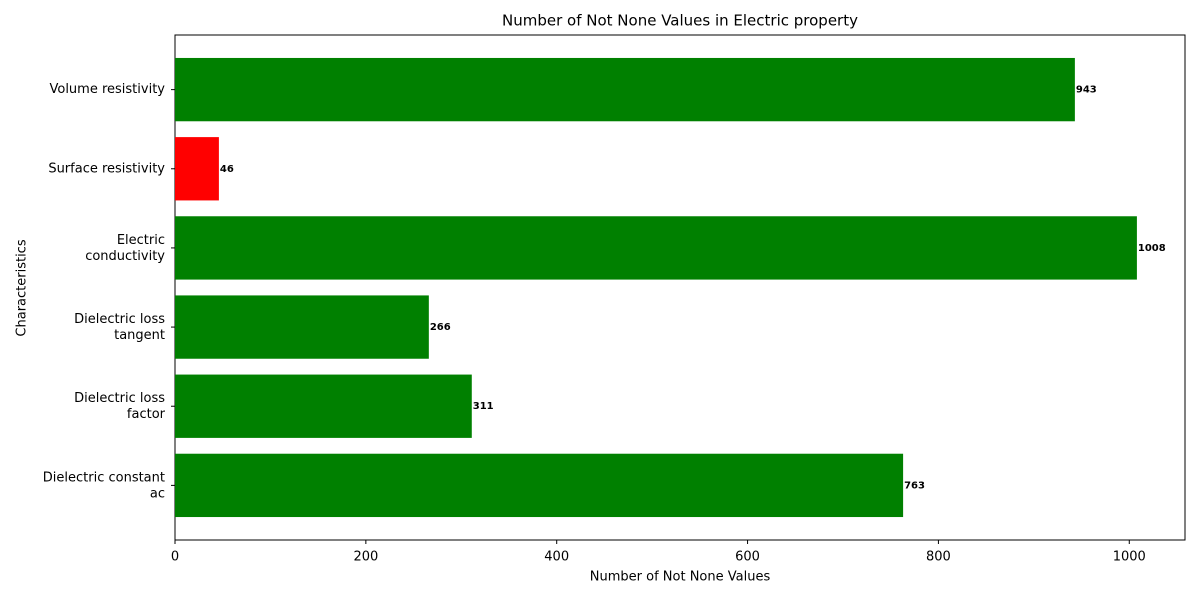  What do you see at coordinates (119, 327) in the screenshot?
I see `y-tick-label: Dielectric loss tangent` at bounding box center [119, 327].